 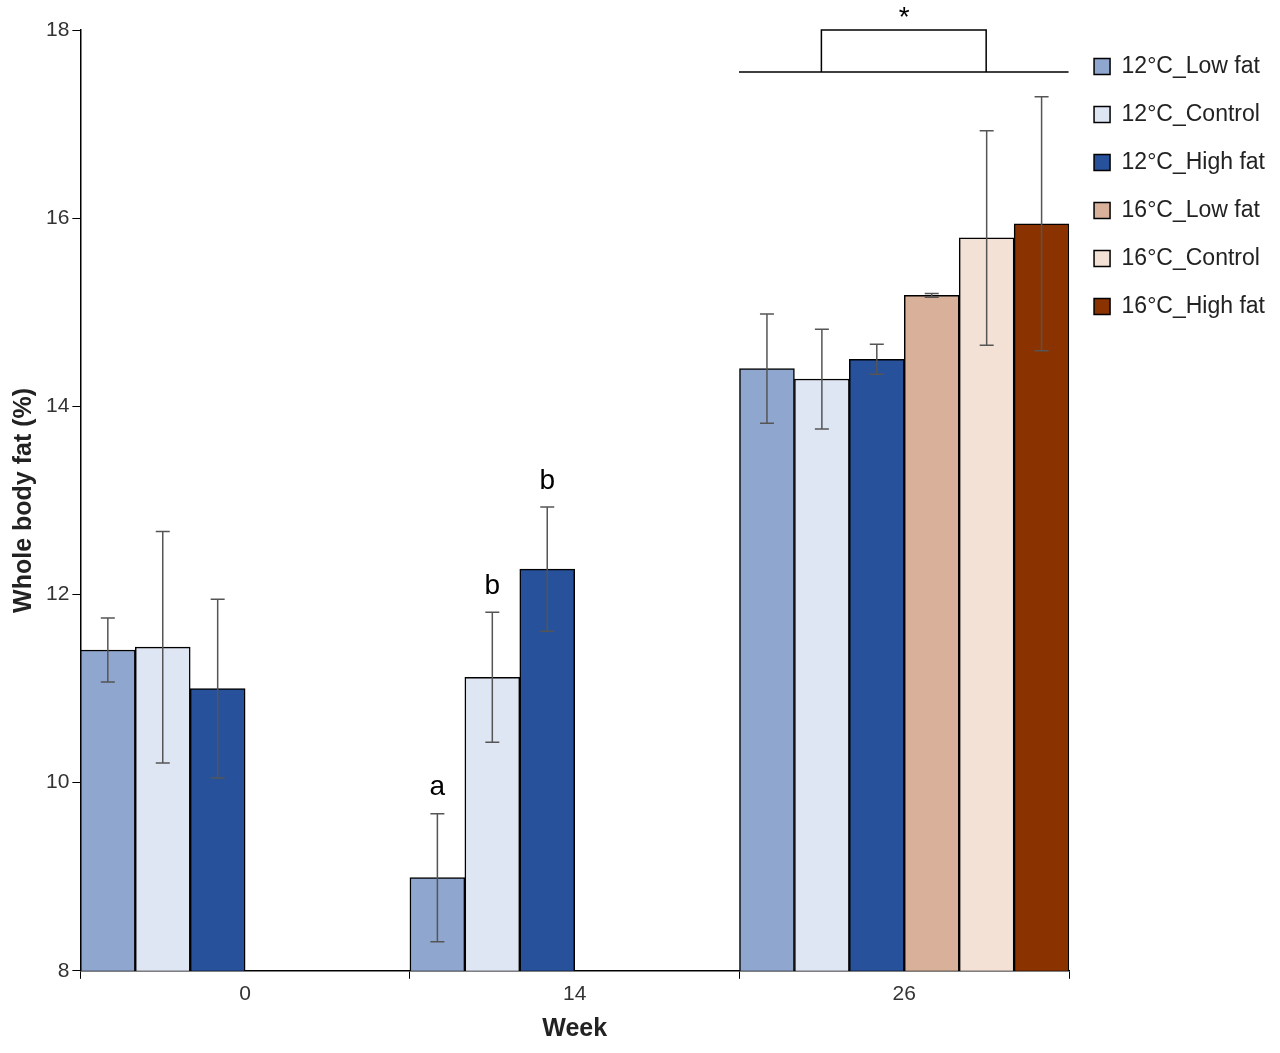 I want to click on legend-label: 12°C_Control, so click(x=1190, y=112).